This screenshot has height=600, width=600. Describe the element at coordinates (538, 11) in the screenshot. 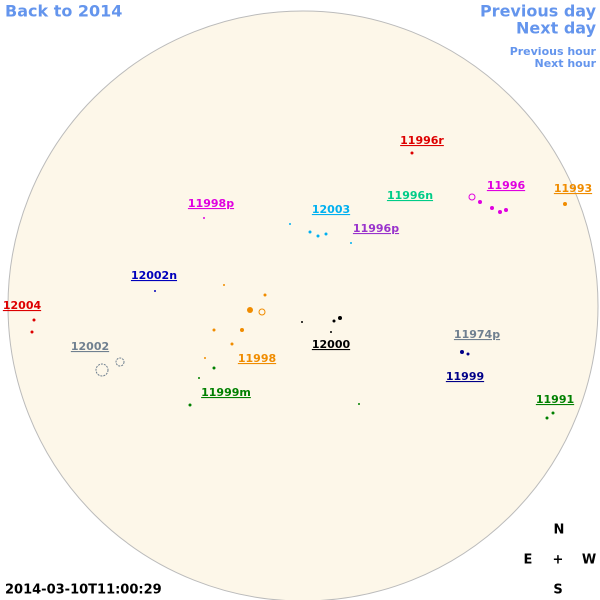

I see `previous-day-link: Previous day` at that location.